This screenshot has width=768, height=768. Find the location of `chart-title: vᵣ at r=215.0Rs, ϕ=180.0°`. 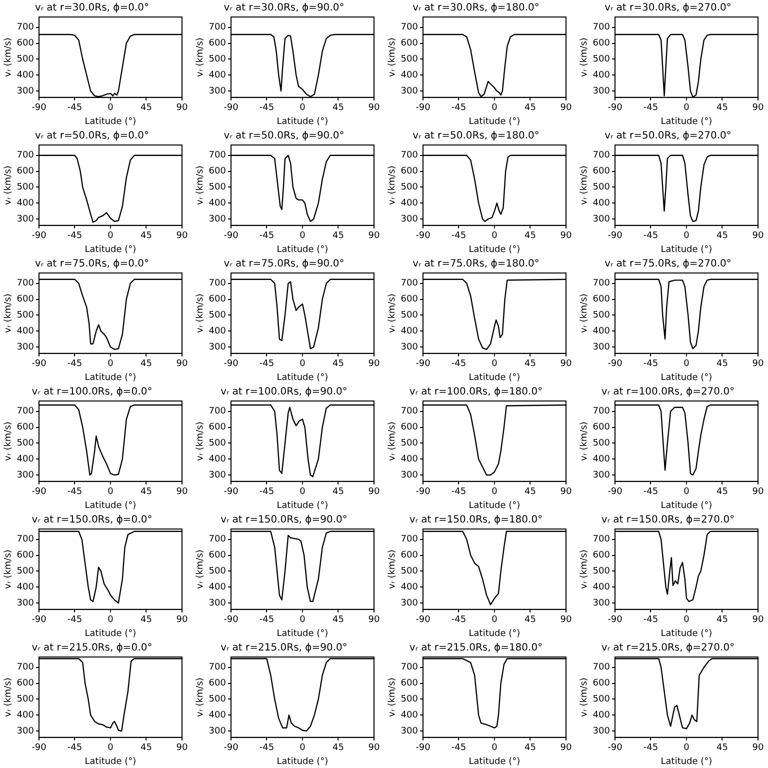

chart-title: vᵣ at r=215.0Rs, ϕ=180.0° is located at coordinates (476, 648).